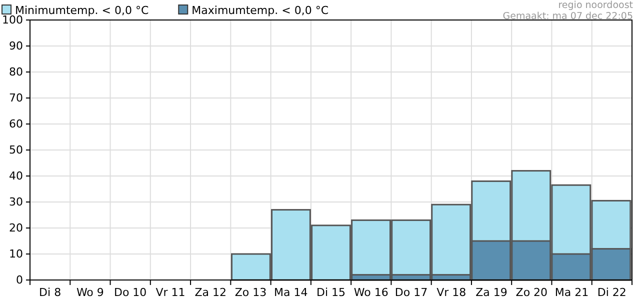 The height and width of the screenshot is (300, 635). Describe the element at coordinates (16, 46) in the screenshot. I see `y-tick-label: 90` at that location.